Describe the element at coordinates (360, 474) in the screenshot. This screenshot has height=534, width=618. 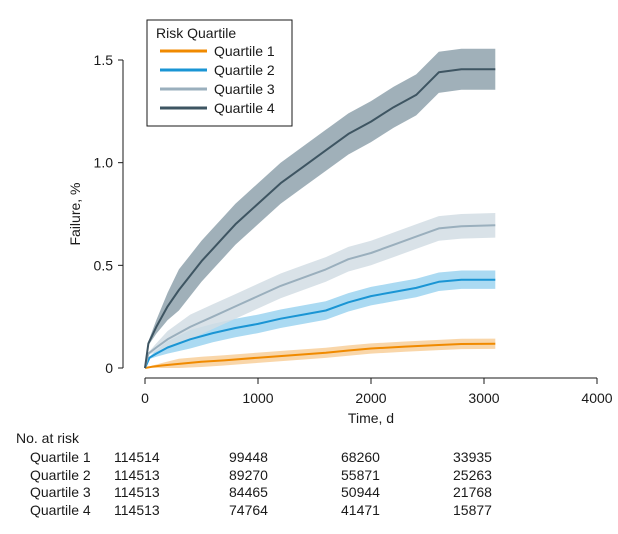
I see `risk-cell: 55871` at that location.